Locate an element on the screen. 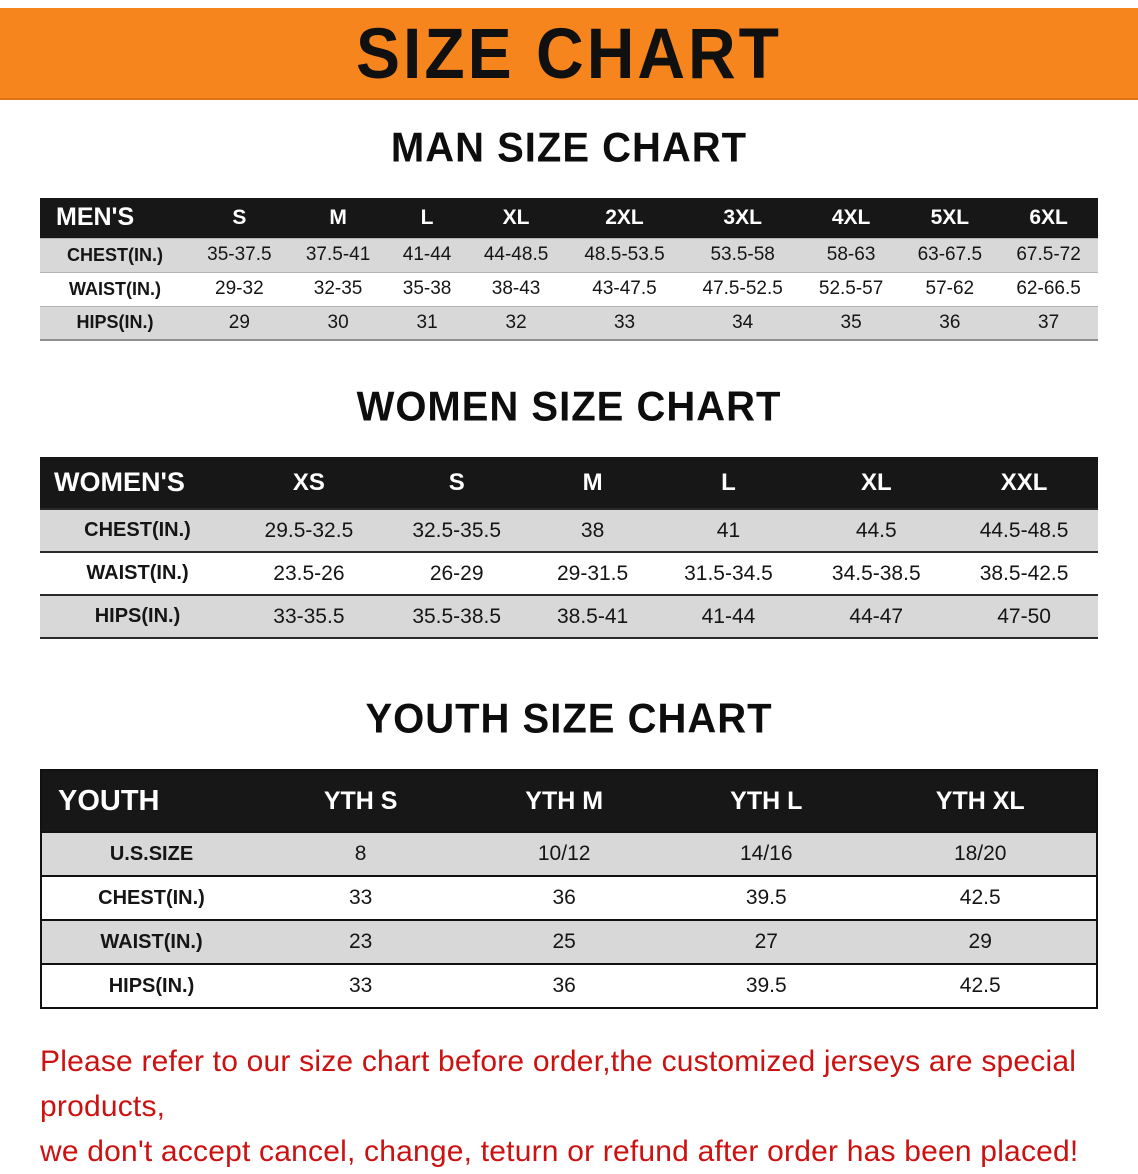 The width and height of the screenshot is (1138, 1174). size-cell: 58-63 is located at coordinates (851, 255).